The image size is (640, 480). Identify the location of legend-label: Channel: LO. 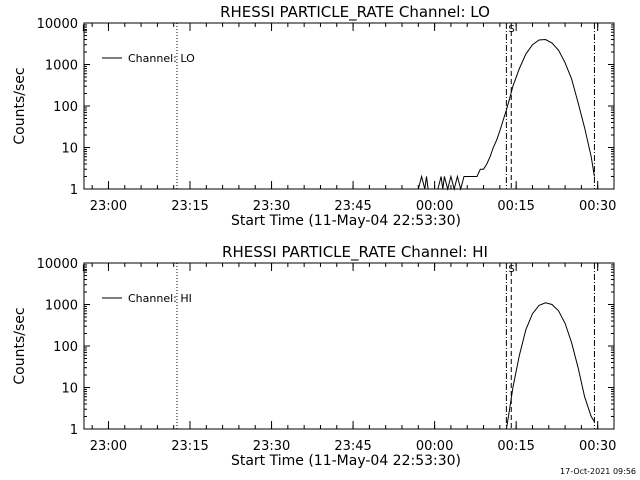
(161, 58).